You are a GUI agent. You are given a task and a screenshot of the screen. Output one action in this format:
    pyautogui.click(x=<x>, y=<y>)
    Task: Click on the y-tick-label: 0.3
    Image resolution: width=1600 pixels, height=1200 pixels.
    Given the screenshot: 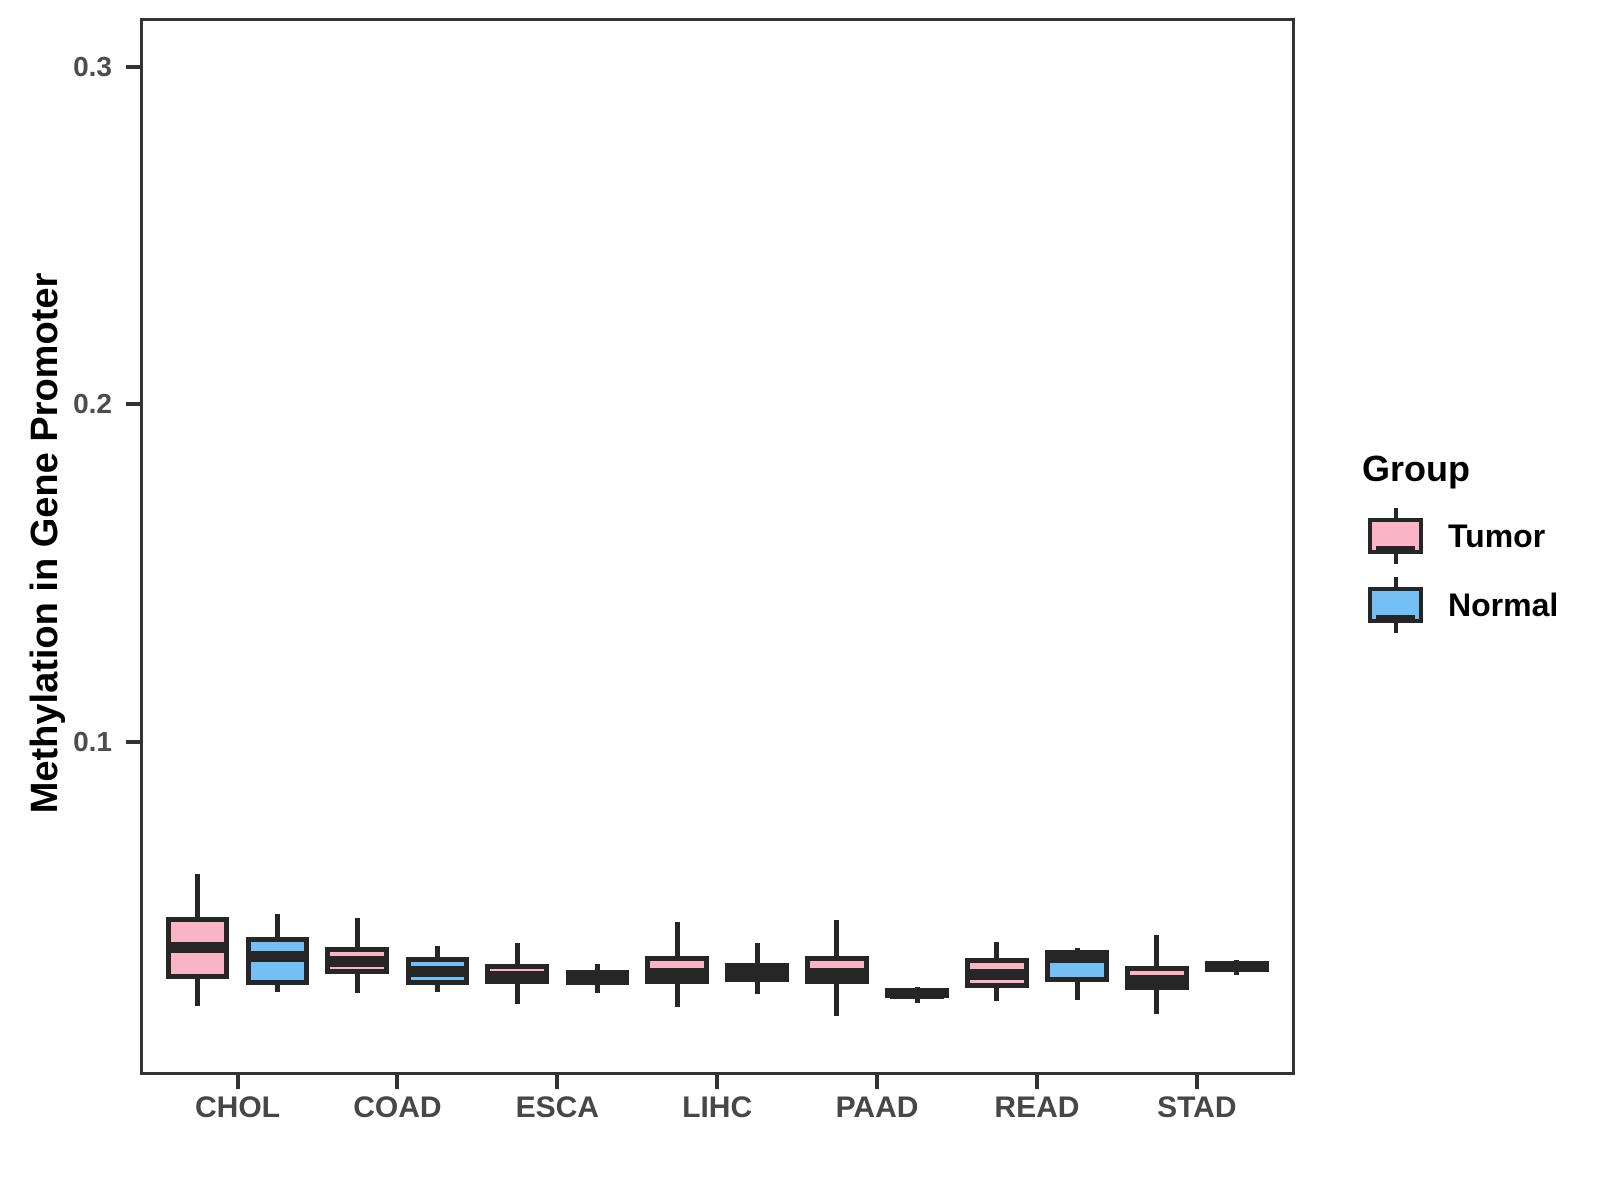 What is the action you would take?
    pyautogui.click(x=92, y=66)
    